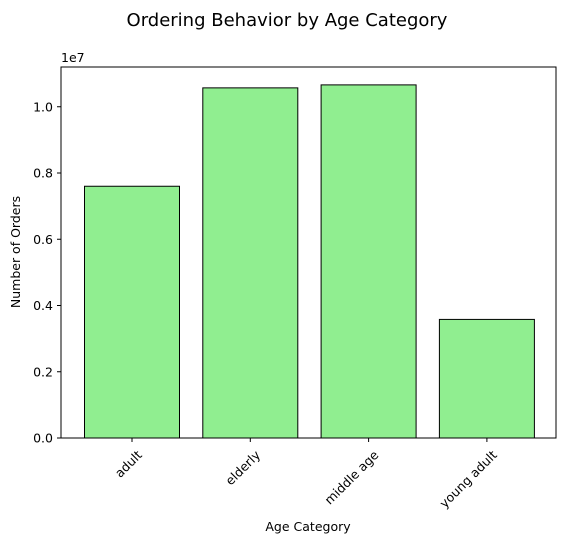 The height and width of the screenshot is (545, 567). I want to click on y-tick-label: 0.6, so click(43, 239).